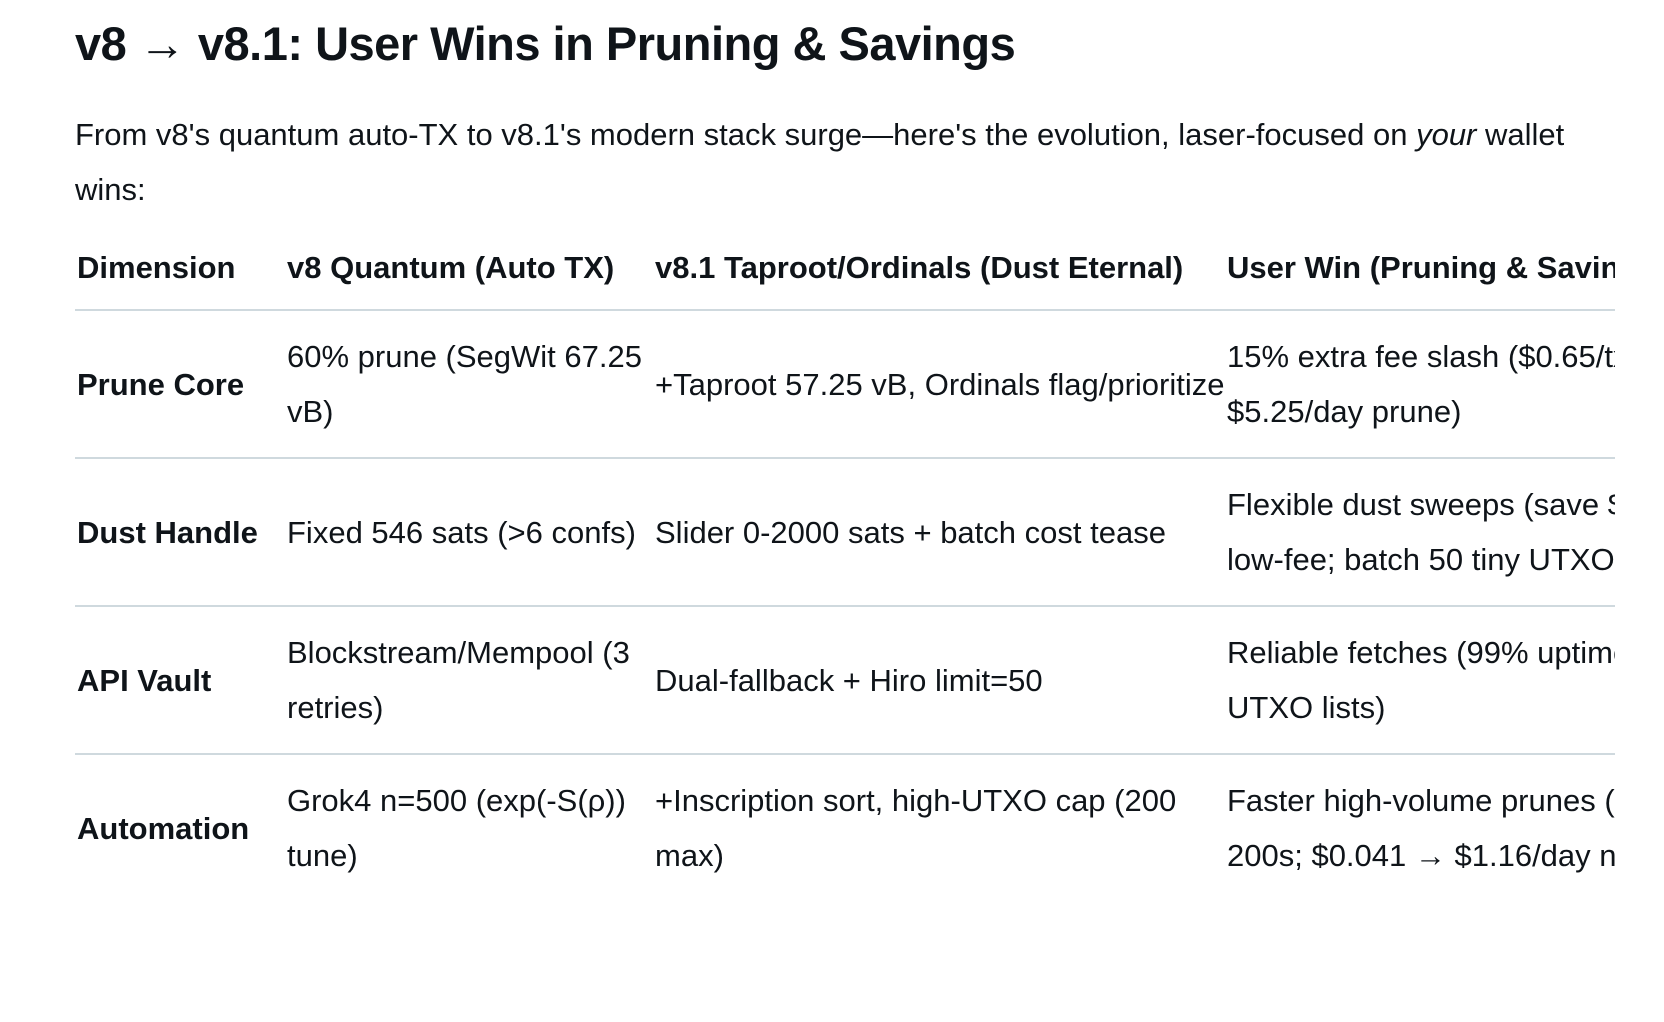  I want to click on header-v8: v8 Quantum (Auto TX), so click(469, 275).